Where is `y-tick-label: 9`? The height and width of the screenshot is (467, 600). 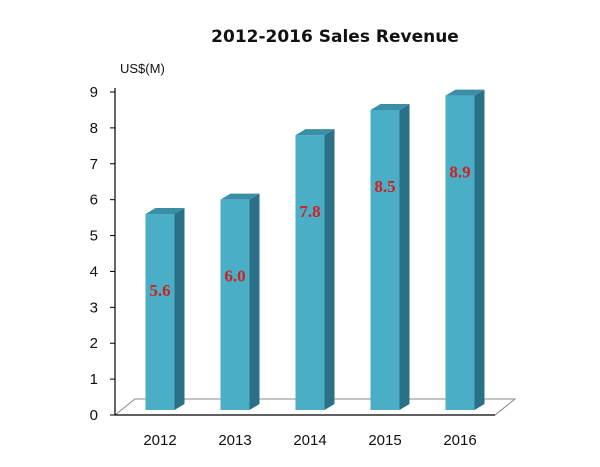 y-tick-label: 9 is located at coordinates (94, 92).